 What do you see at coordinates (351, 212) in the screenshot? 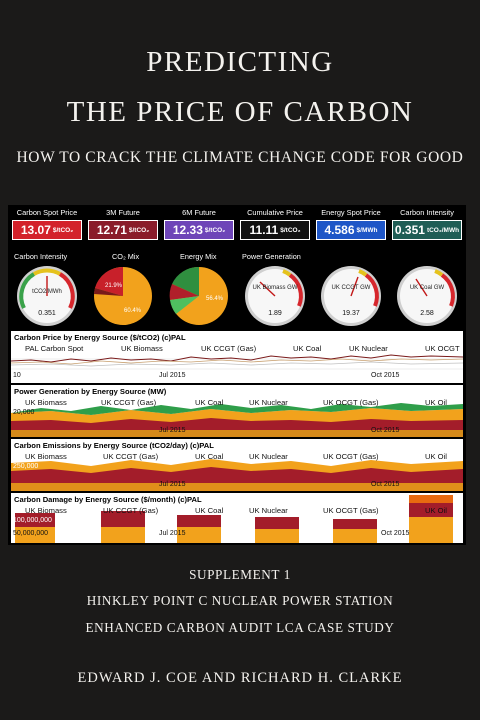
I see `tile-label: Energy Spot Price` at bounding box center [351, 212].